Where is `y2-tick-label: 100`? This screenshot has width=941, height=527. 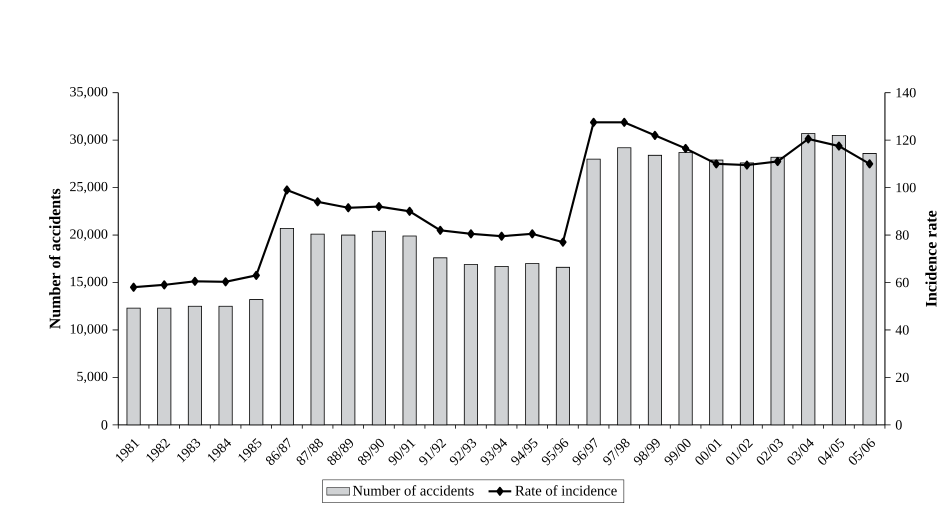 y2-tick-label: 100 is located at coordinates (906, 187).